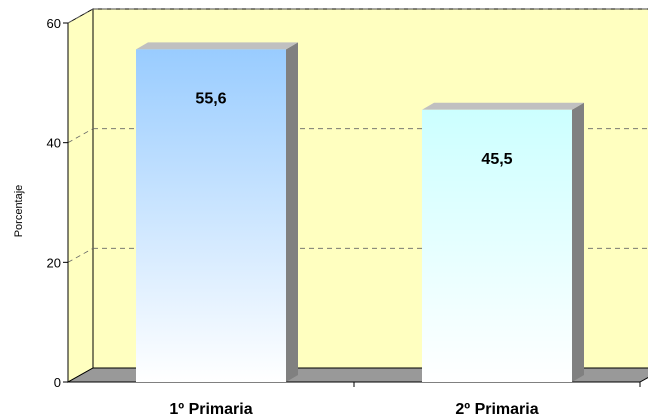  Describe the element at coordinates (54, 262) in the screenshot. I see `y-tick-label: 20` at that location.